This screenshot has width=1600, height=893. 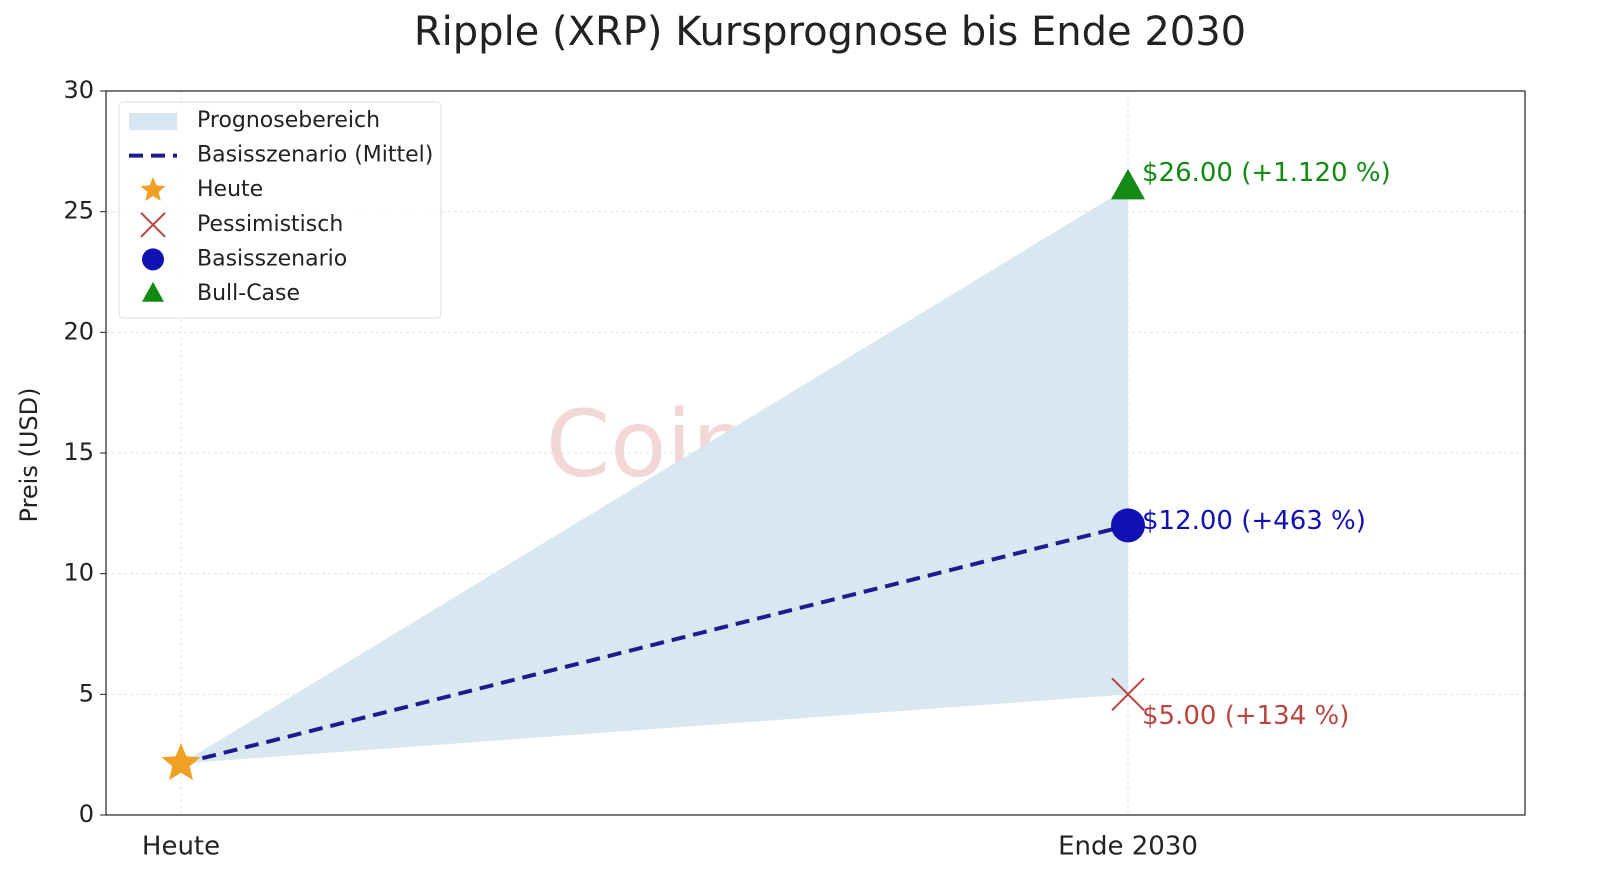 I want to click on value-label: $5.00 (+134 %), so click(x=1245, y=716).